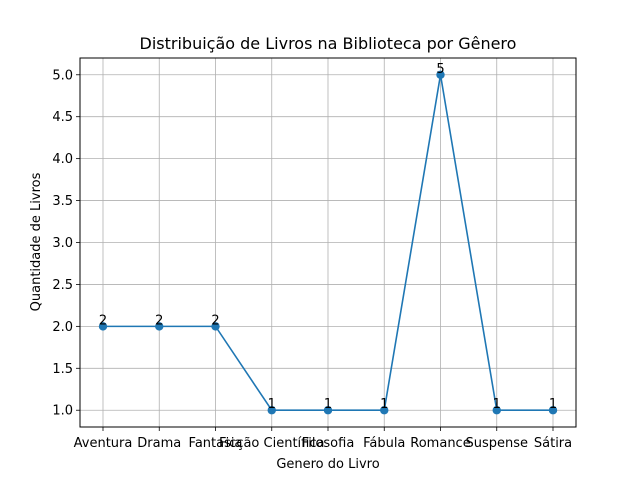  Describe the element at coordinates (62, 411) in the screenshot. I see `y-tick-label: 1.0` at that location.